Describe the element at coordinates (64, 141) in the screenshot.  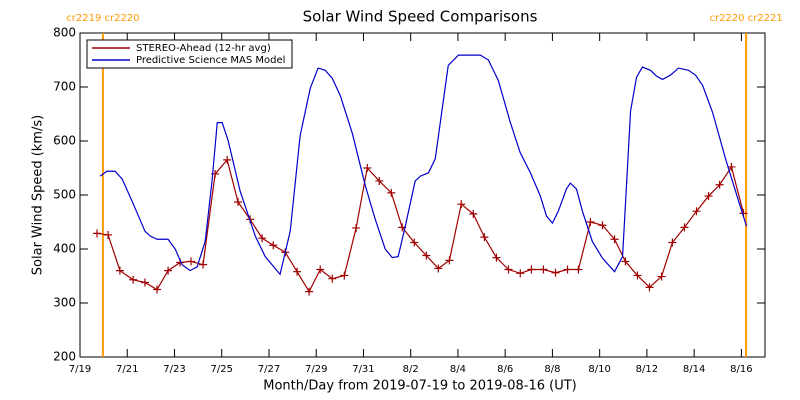
I see `y-tick-label: 600` at that location.